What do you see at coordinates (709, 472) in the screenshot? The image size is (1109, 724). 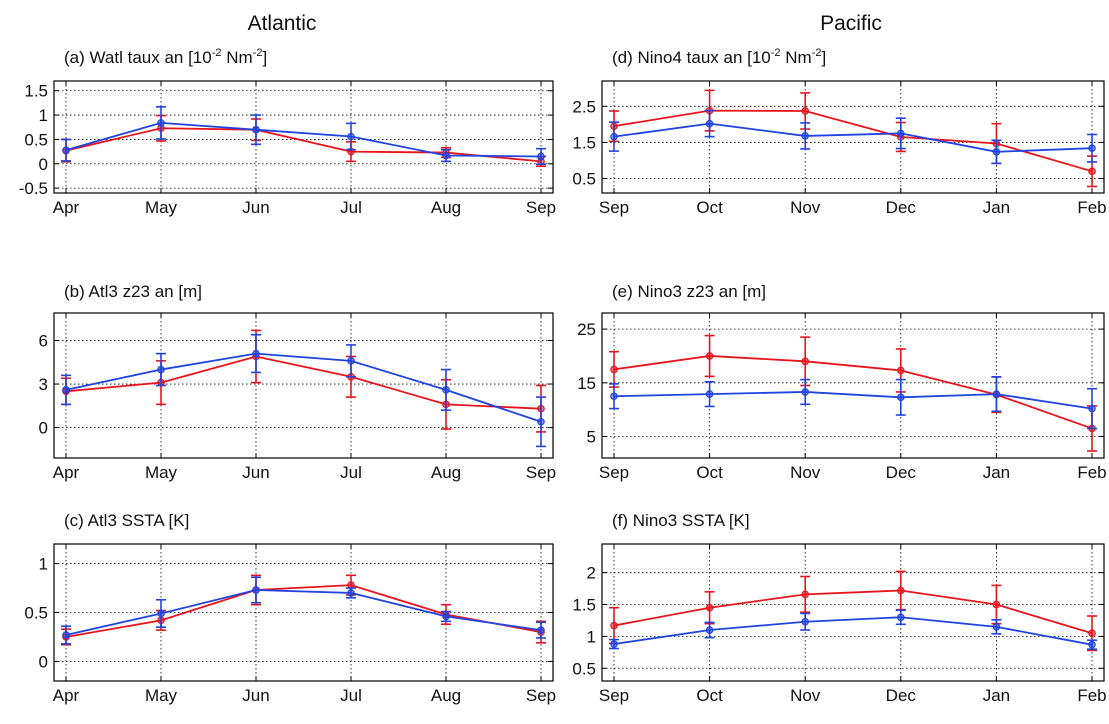 I see `x-tick-label: Oct` at bounding box center [709, 472].